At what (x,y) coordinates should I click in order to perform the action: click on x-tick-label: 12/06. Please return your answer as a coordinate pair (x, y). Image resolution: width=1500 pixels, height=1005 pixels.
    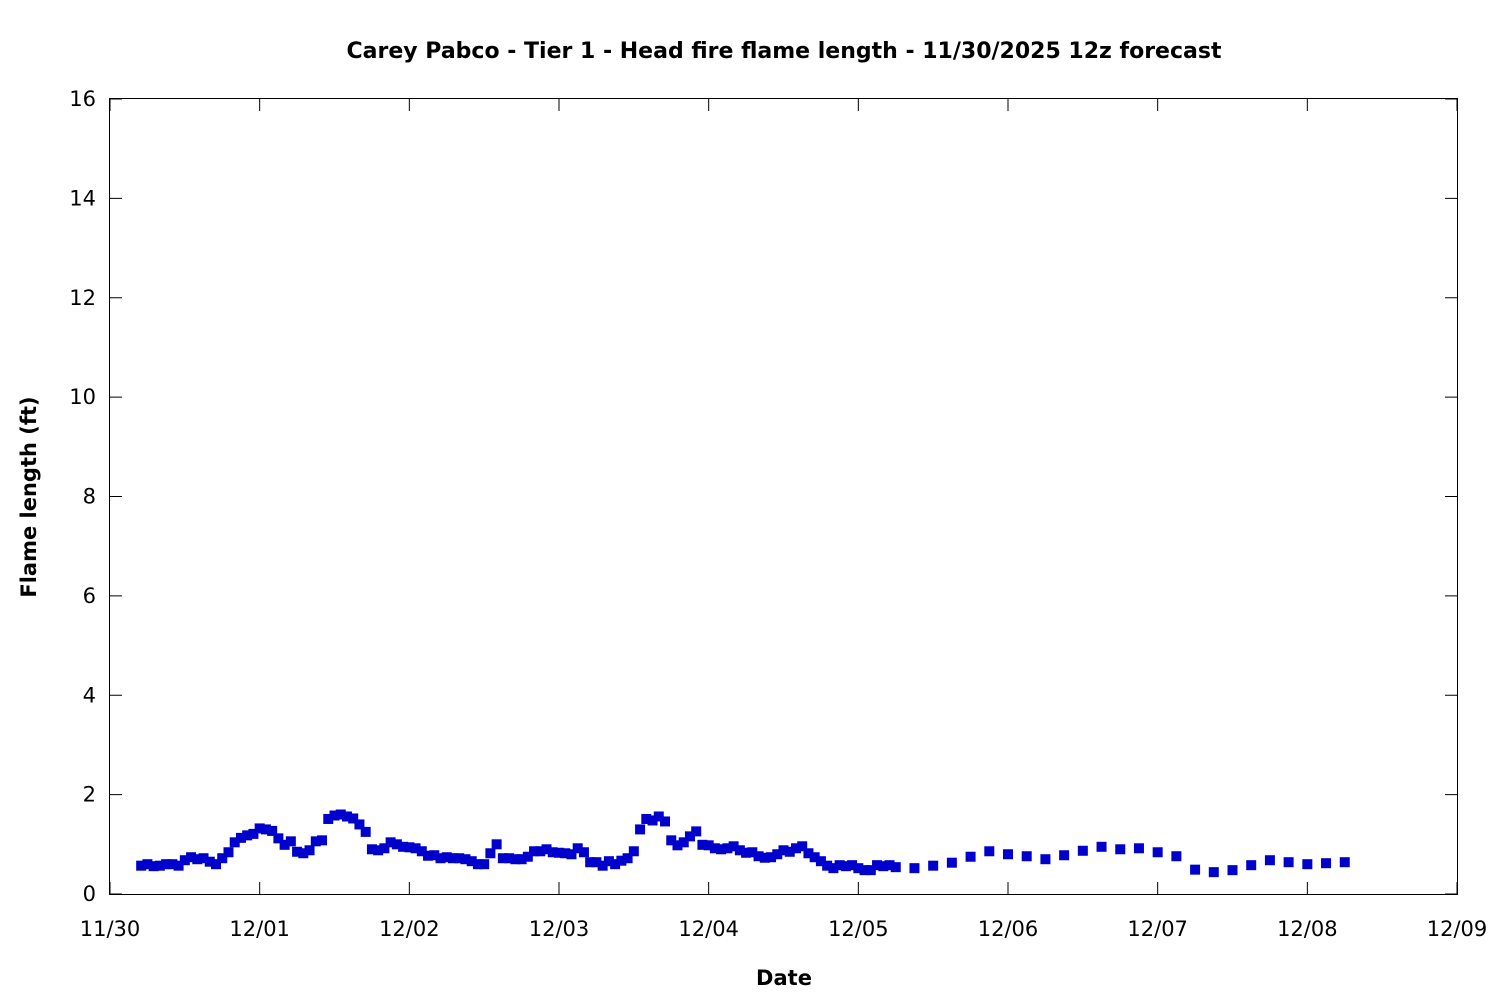
    Looking at the image, I should click on (1008, 929).